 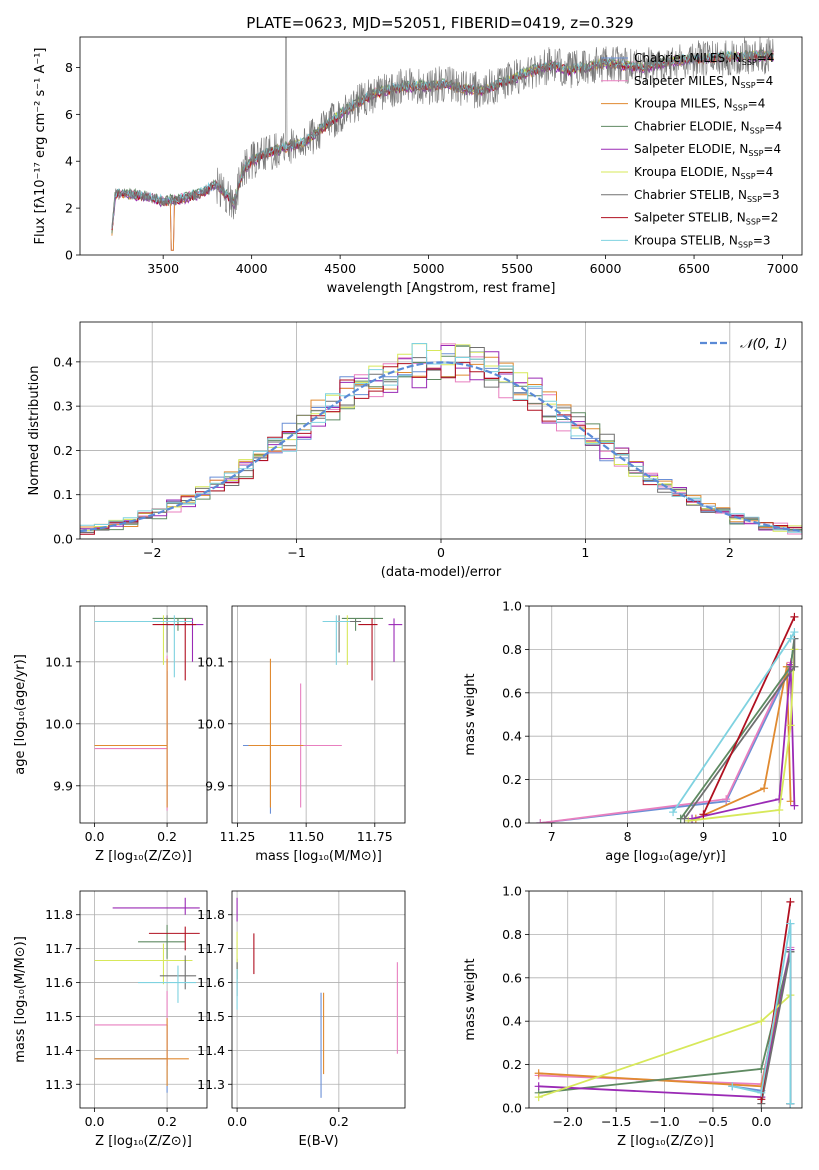 What do you see at coordinates (211, 914) in the screenshot?
I see `y-tick-label: 11.8` at bounding box center [211, 914].